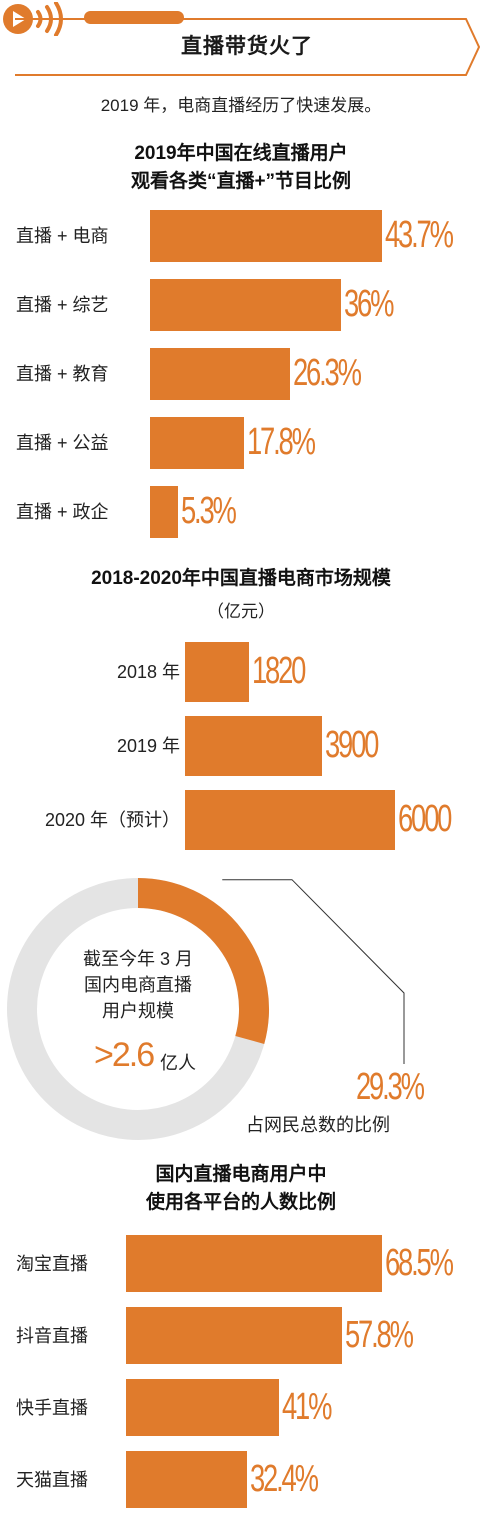 This screenshot has height=1515, width=482. Describe the element at coordinates (241, 105) in the screenshot. I see `intro-text: 2019 年，电商直播经历了快速发展。` at that location.